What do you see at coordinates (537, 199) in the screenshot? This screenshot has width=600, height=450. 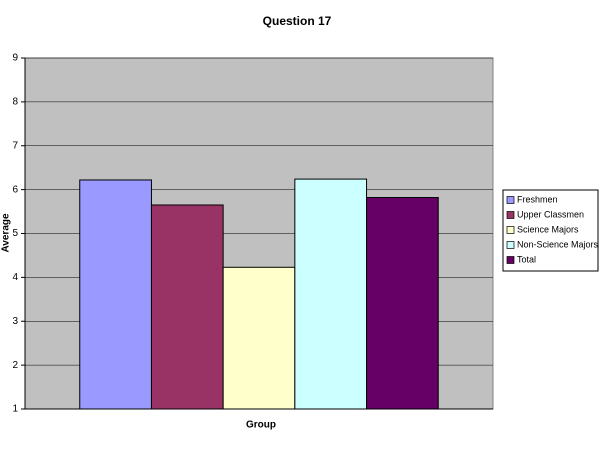 I see `legend-label: Freshmen` at bounding box center [537, 199].